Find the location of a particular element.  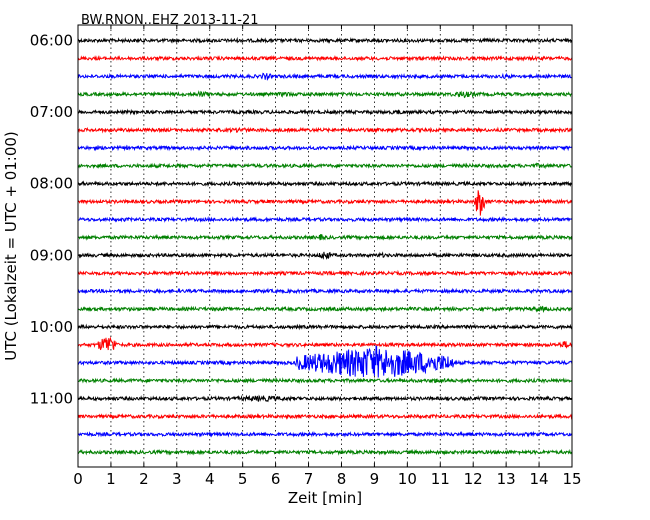

y-tick-label: 06:00 is located at coordinates (51, 41).